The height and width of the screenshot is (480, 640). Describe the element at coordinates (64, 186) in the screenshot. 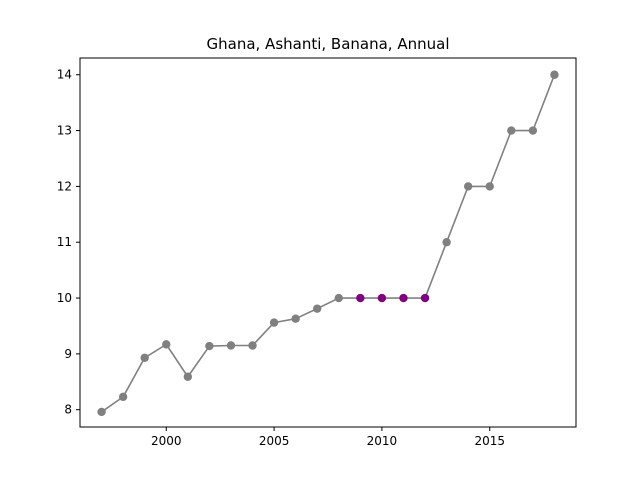

I see `y-tick-label: 12` at that location.